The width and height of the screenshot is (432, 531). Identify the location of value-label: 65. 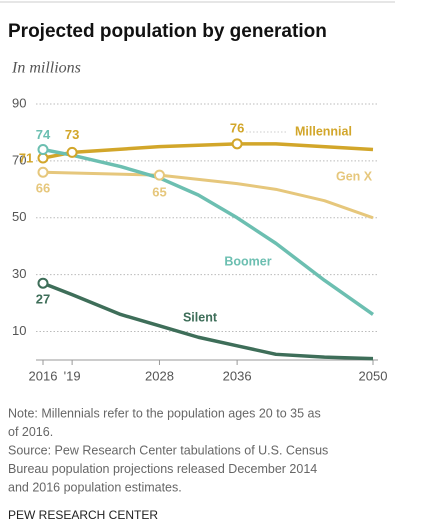
(159, 192).